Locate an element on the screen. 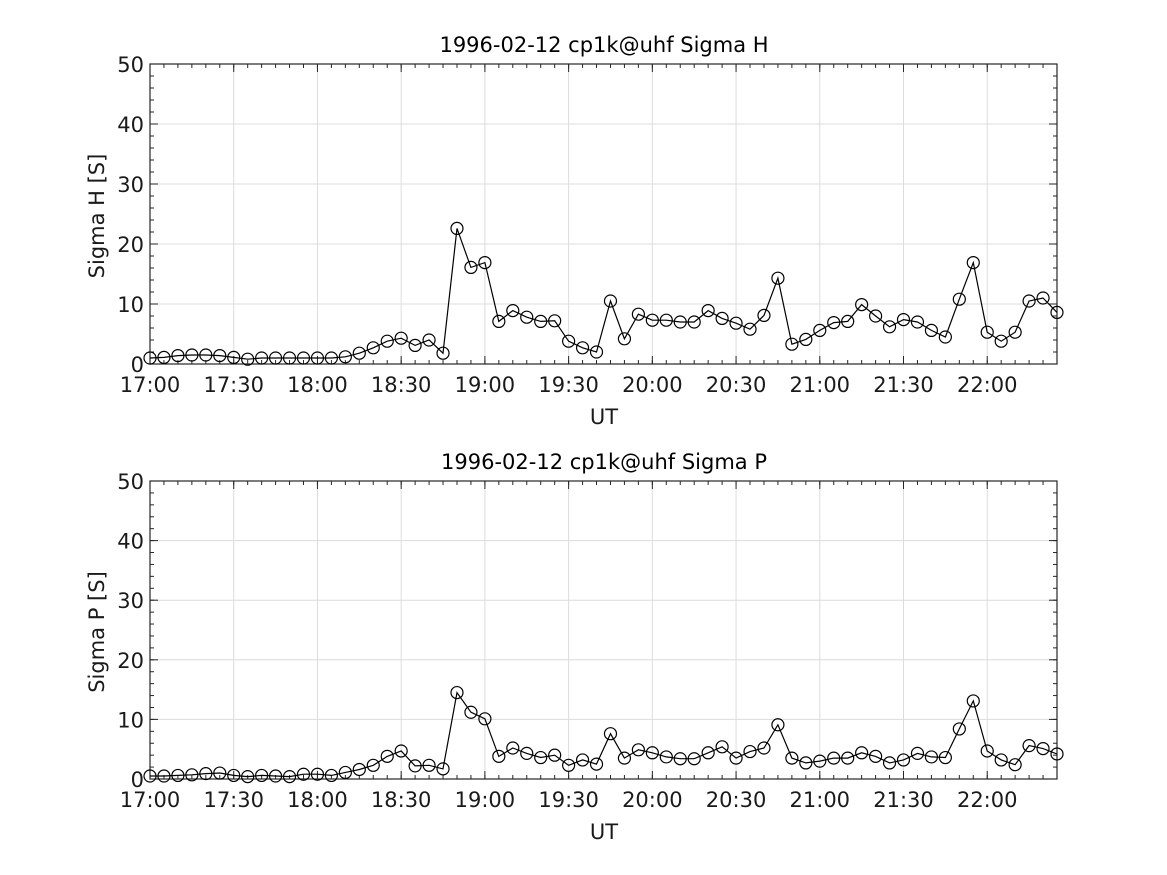 The image size is (1167, 875). x-axis-label: UT is located at coordinates (604, 417).